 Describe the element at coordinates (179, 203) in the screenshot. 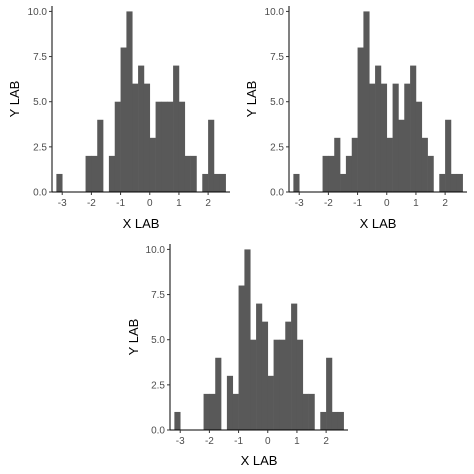

I see `x-tick-label: 1` at that location.